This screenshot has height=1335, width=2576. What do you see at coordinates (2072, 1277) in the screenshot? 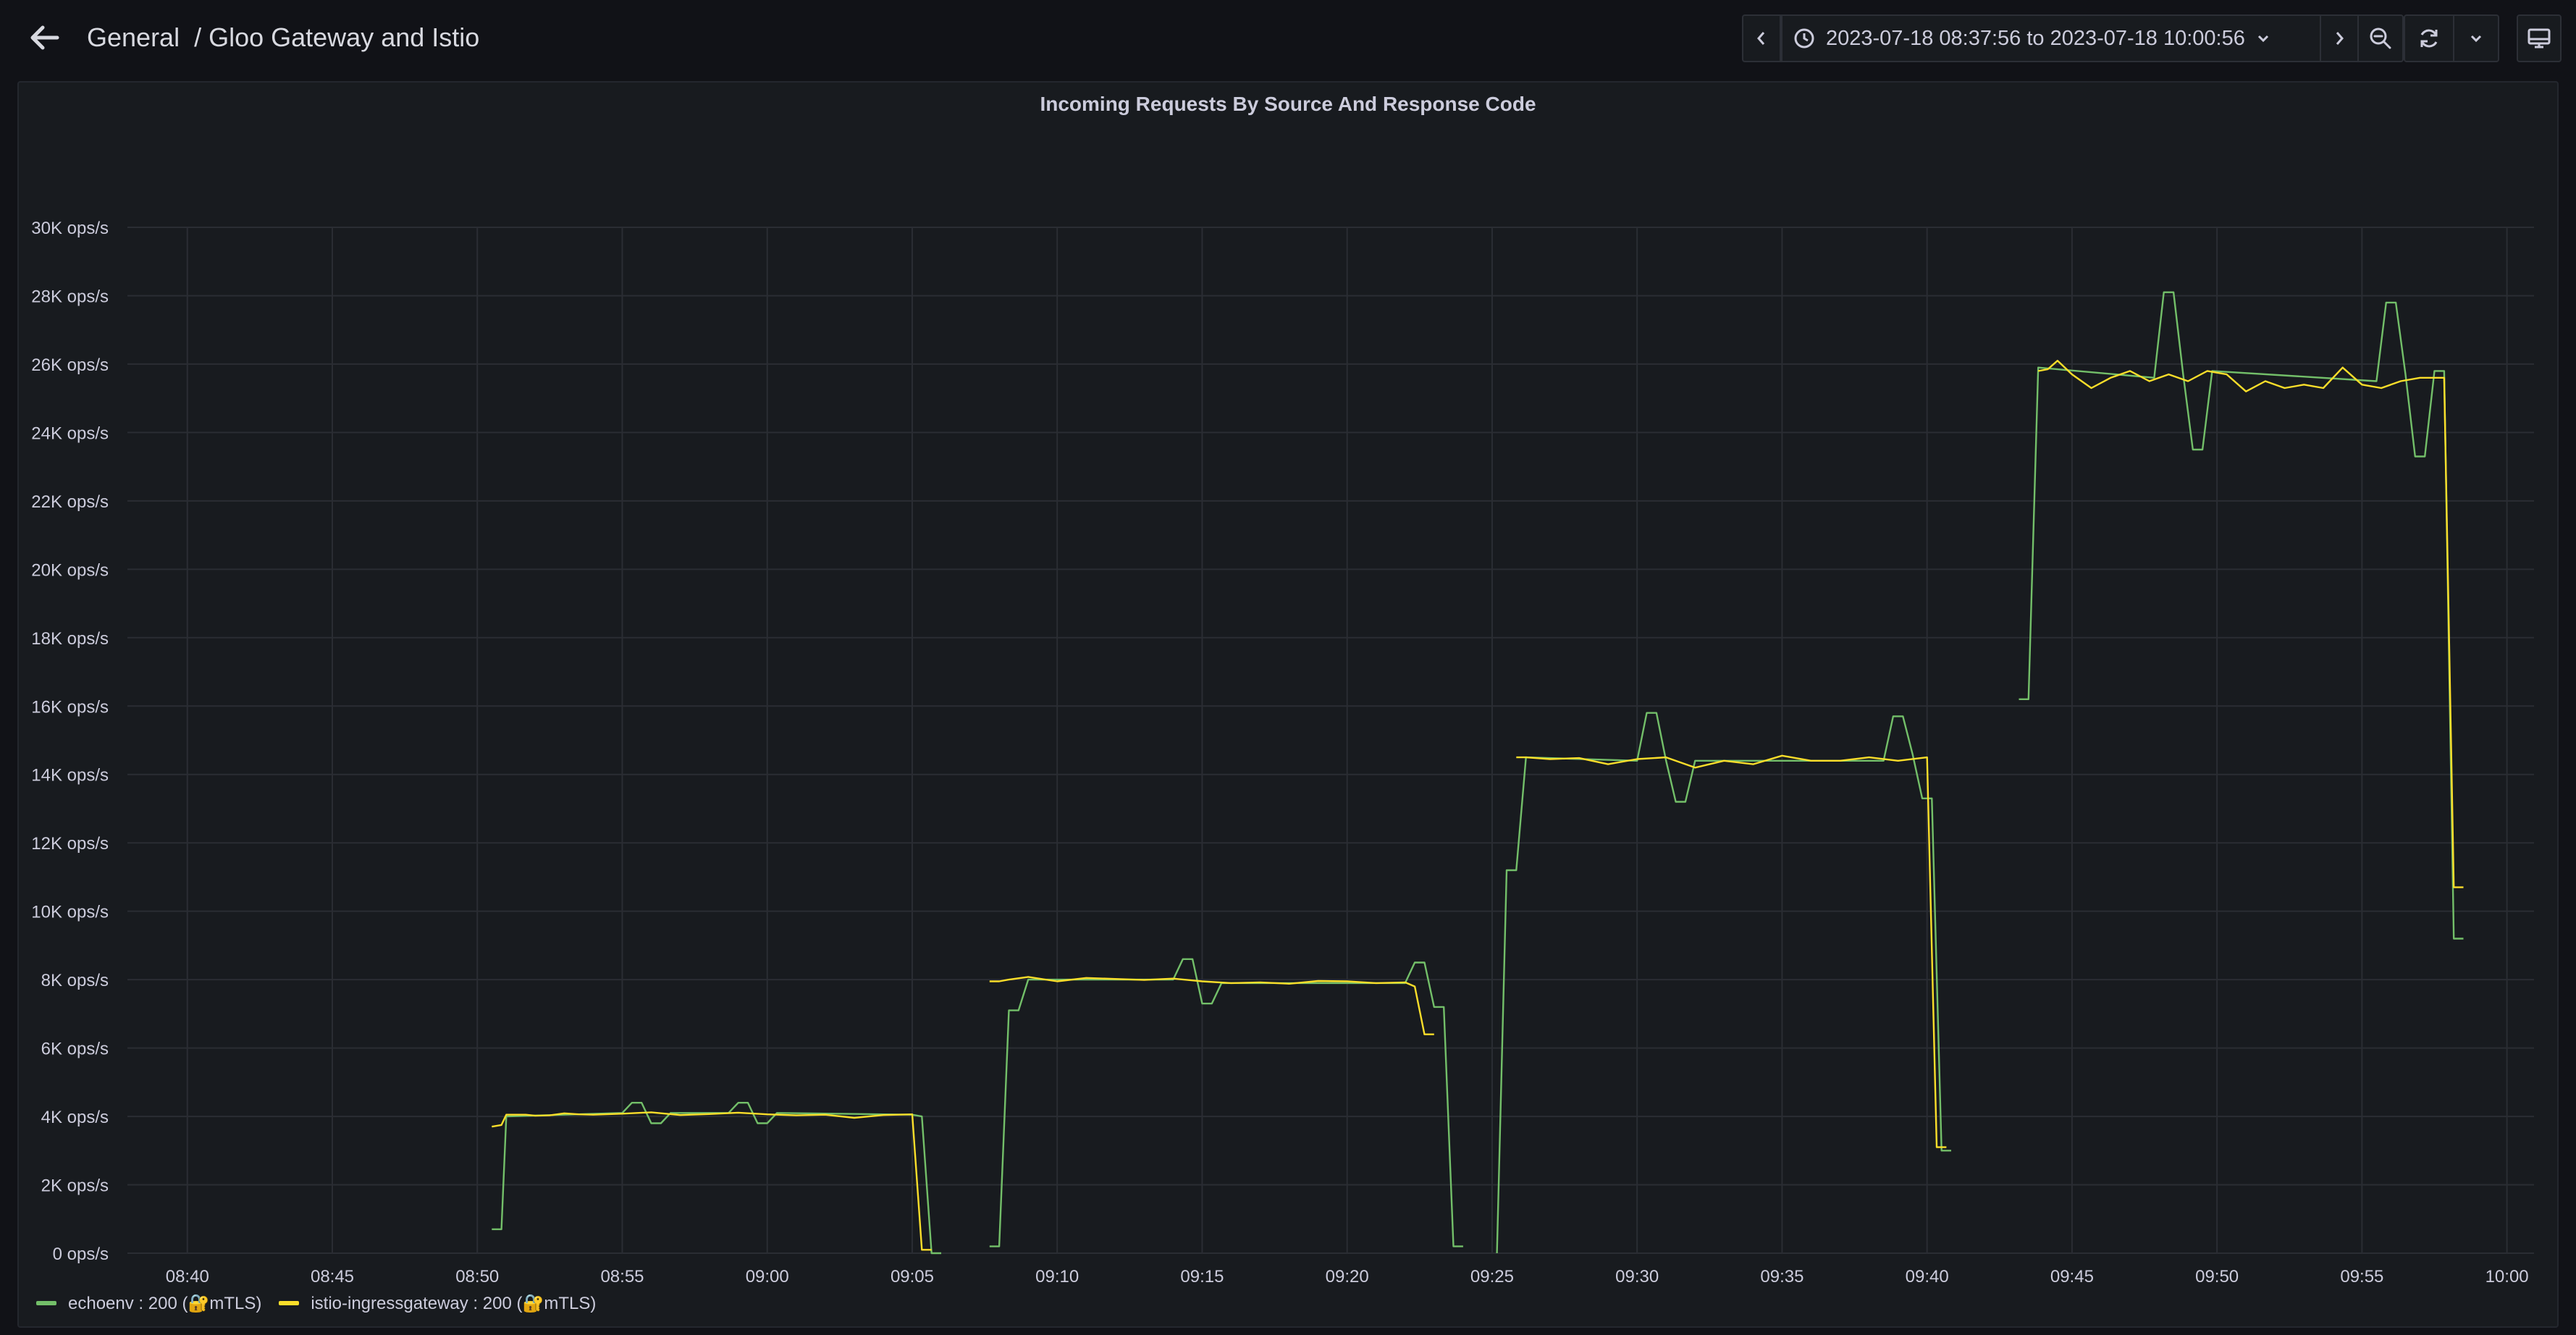
I see `x-tick-label: 09:45` at bounding box center [2072, 1277].